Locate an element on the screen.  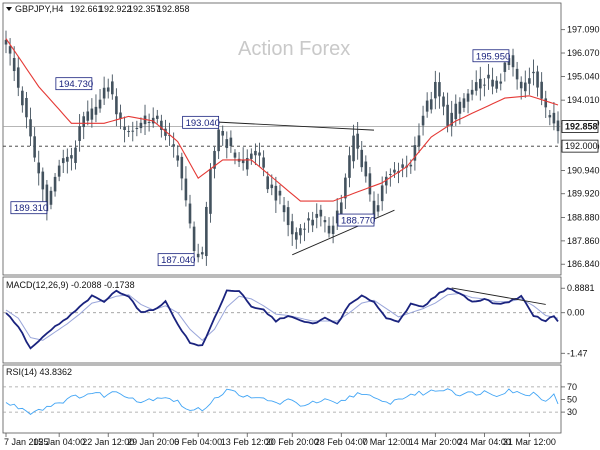
macd-trendline is located at coordinates (498, 296).